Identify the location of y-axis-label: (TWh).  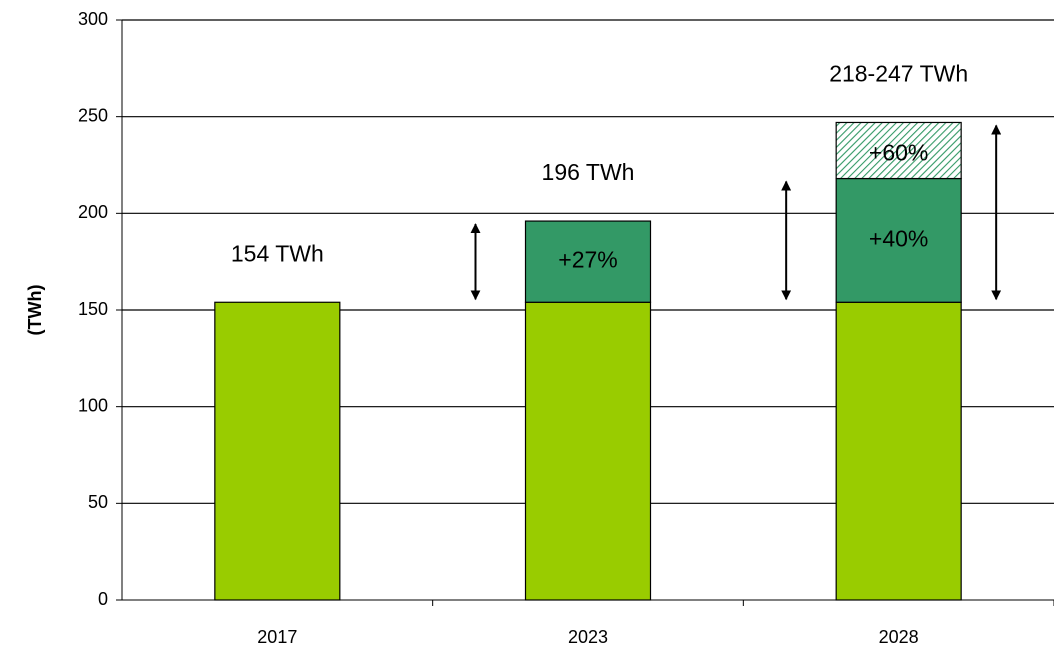
(35, 310).